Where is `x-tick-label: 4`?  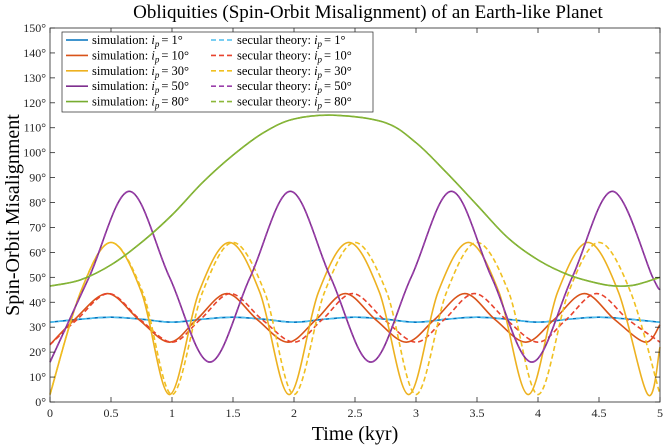
x-tick-label: 4 is located at coordinates (538, 413).